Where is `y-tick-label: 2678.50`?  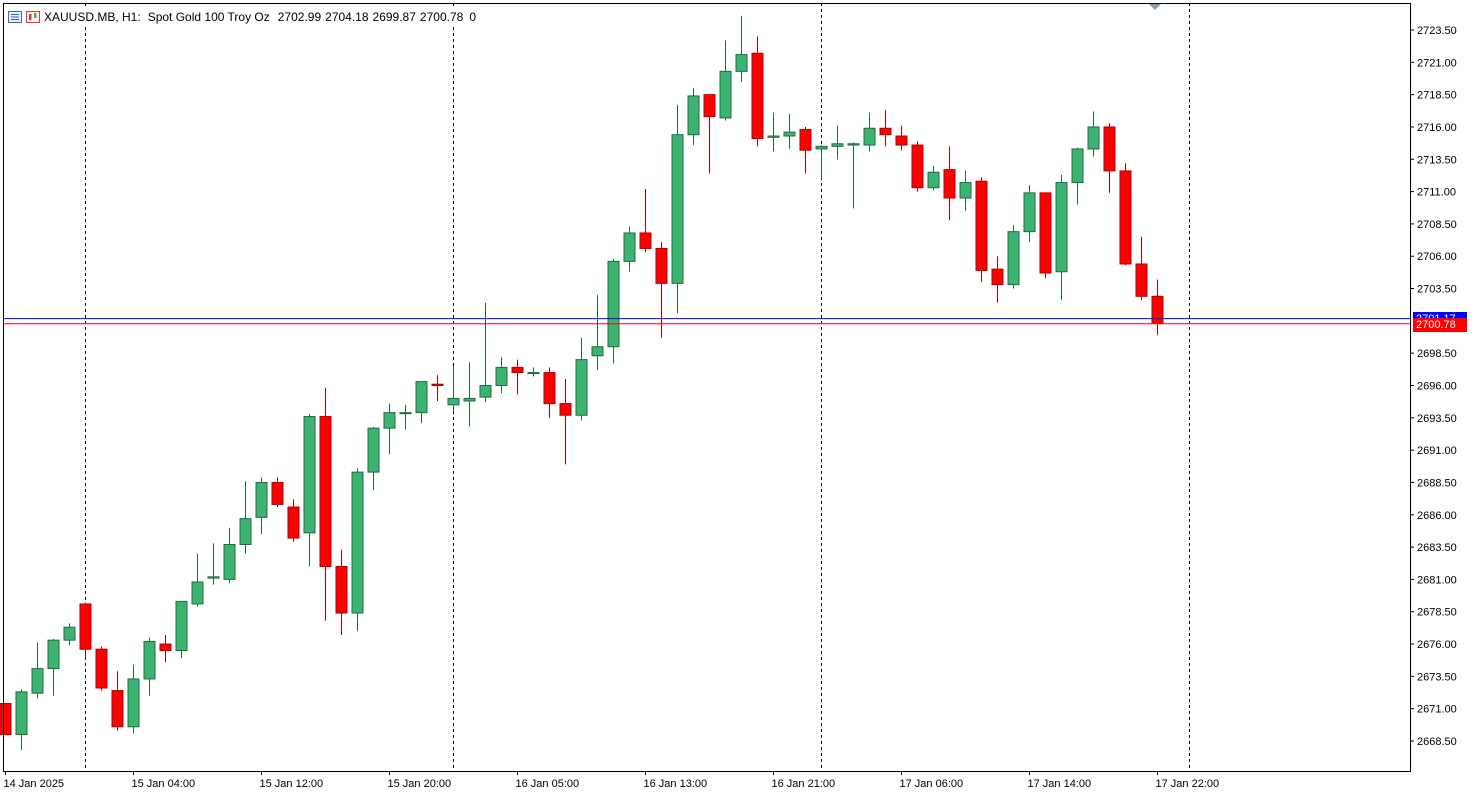
y-tick-label: 2678.50 is located at coordinates (1437, 613).